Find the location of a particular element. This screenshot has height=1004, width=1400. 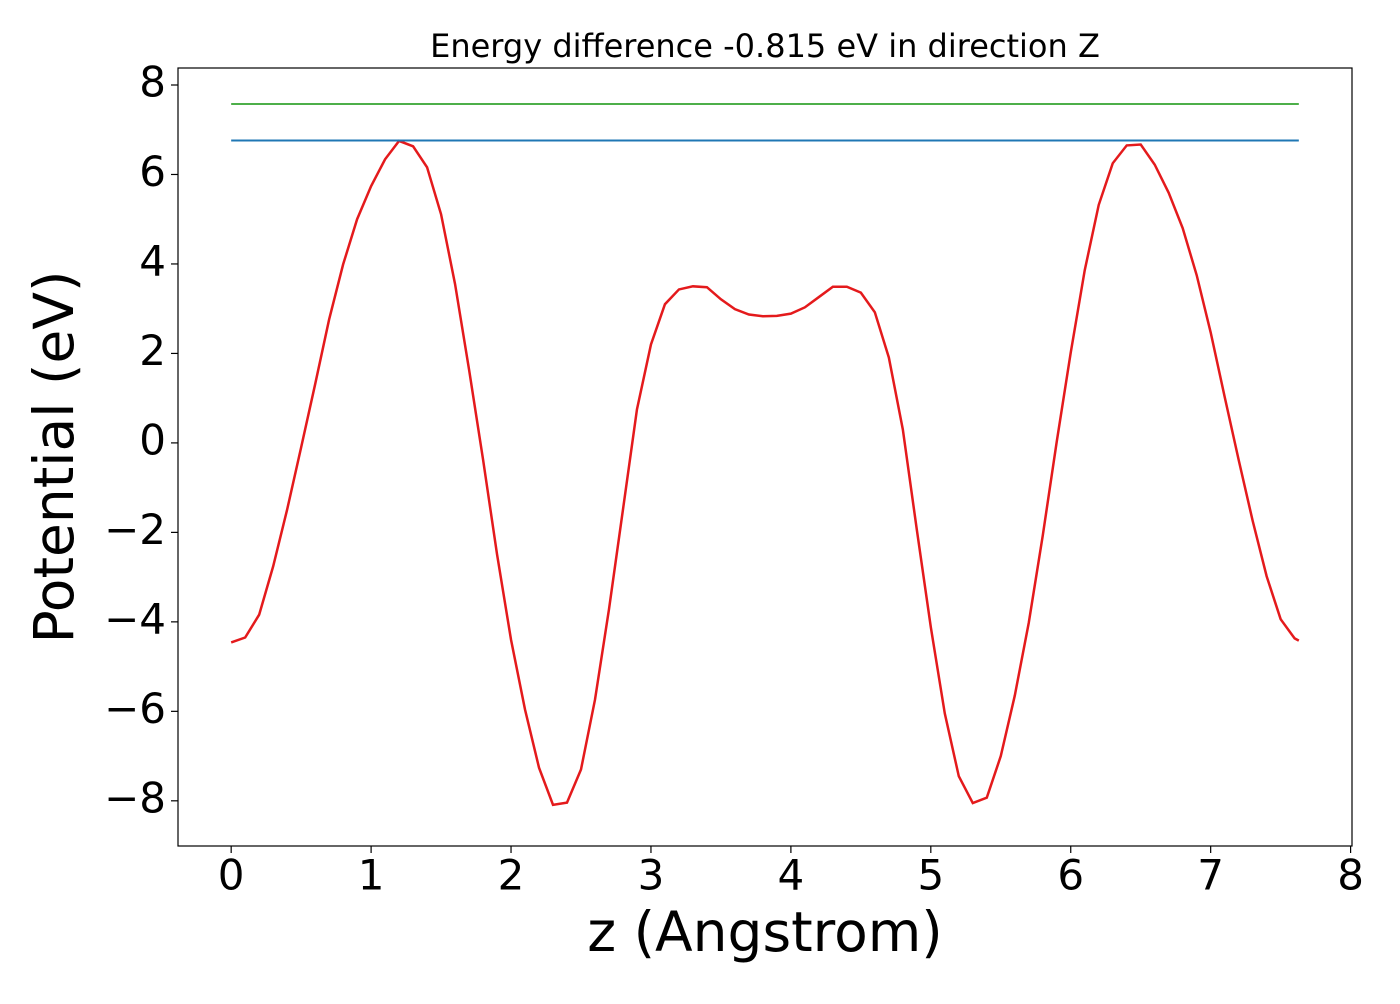

y-tick-label: −6 is located at coordinates (135, 708).